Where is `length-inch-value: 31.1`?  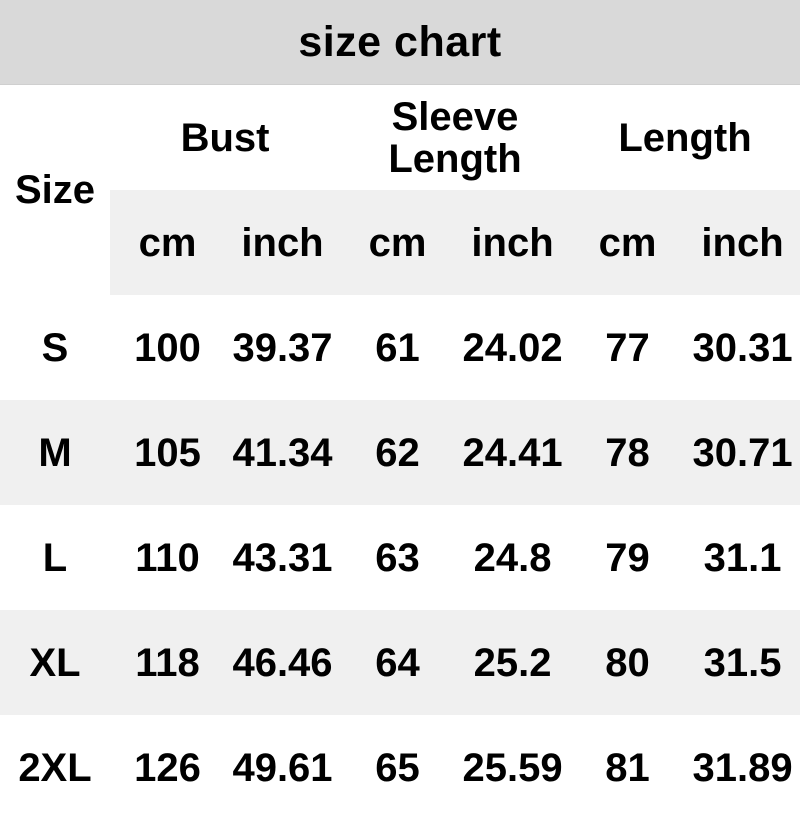
length-inch-value: 31.1 is located at coordinates (742, 557).